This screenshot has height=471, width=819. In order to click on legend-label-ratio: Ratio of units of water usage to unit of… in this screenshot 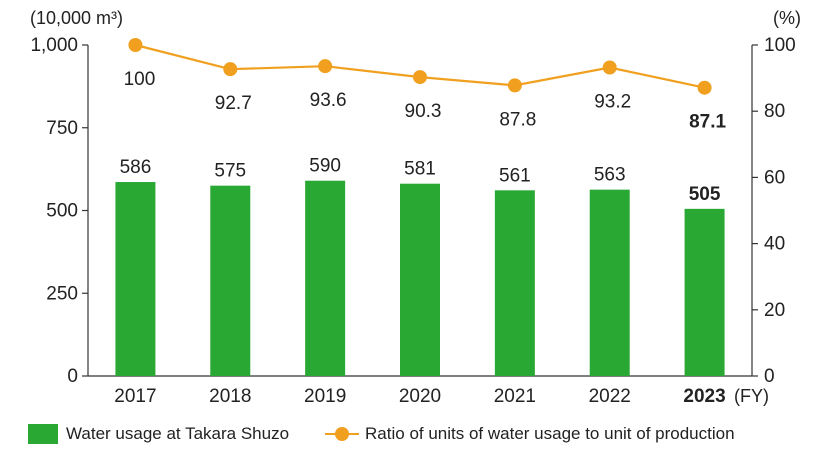, I will do `click(550, 433)`.